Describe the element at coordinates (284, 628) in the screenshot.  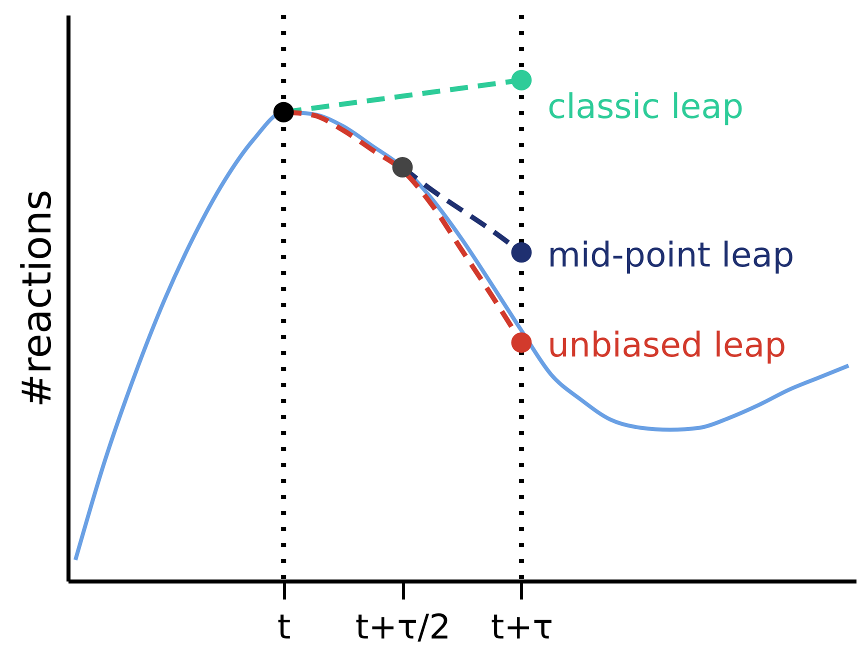
I see `x-tick-label: t` at that location.